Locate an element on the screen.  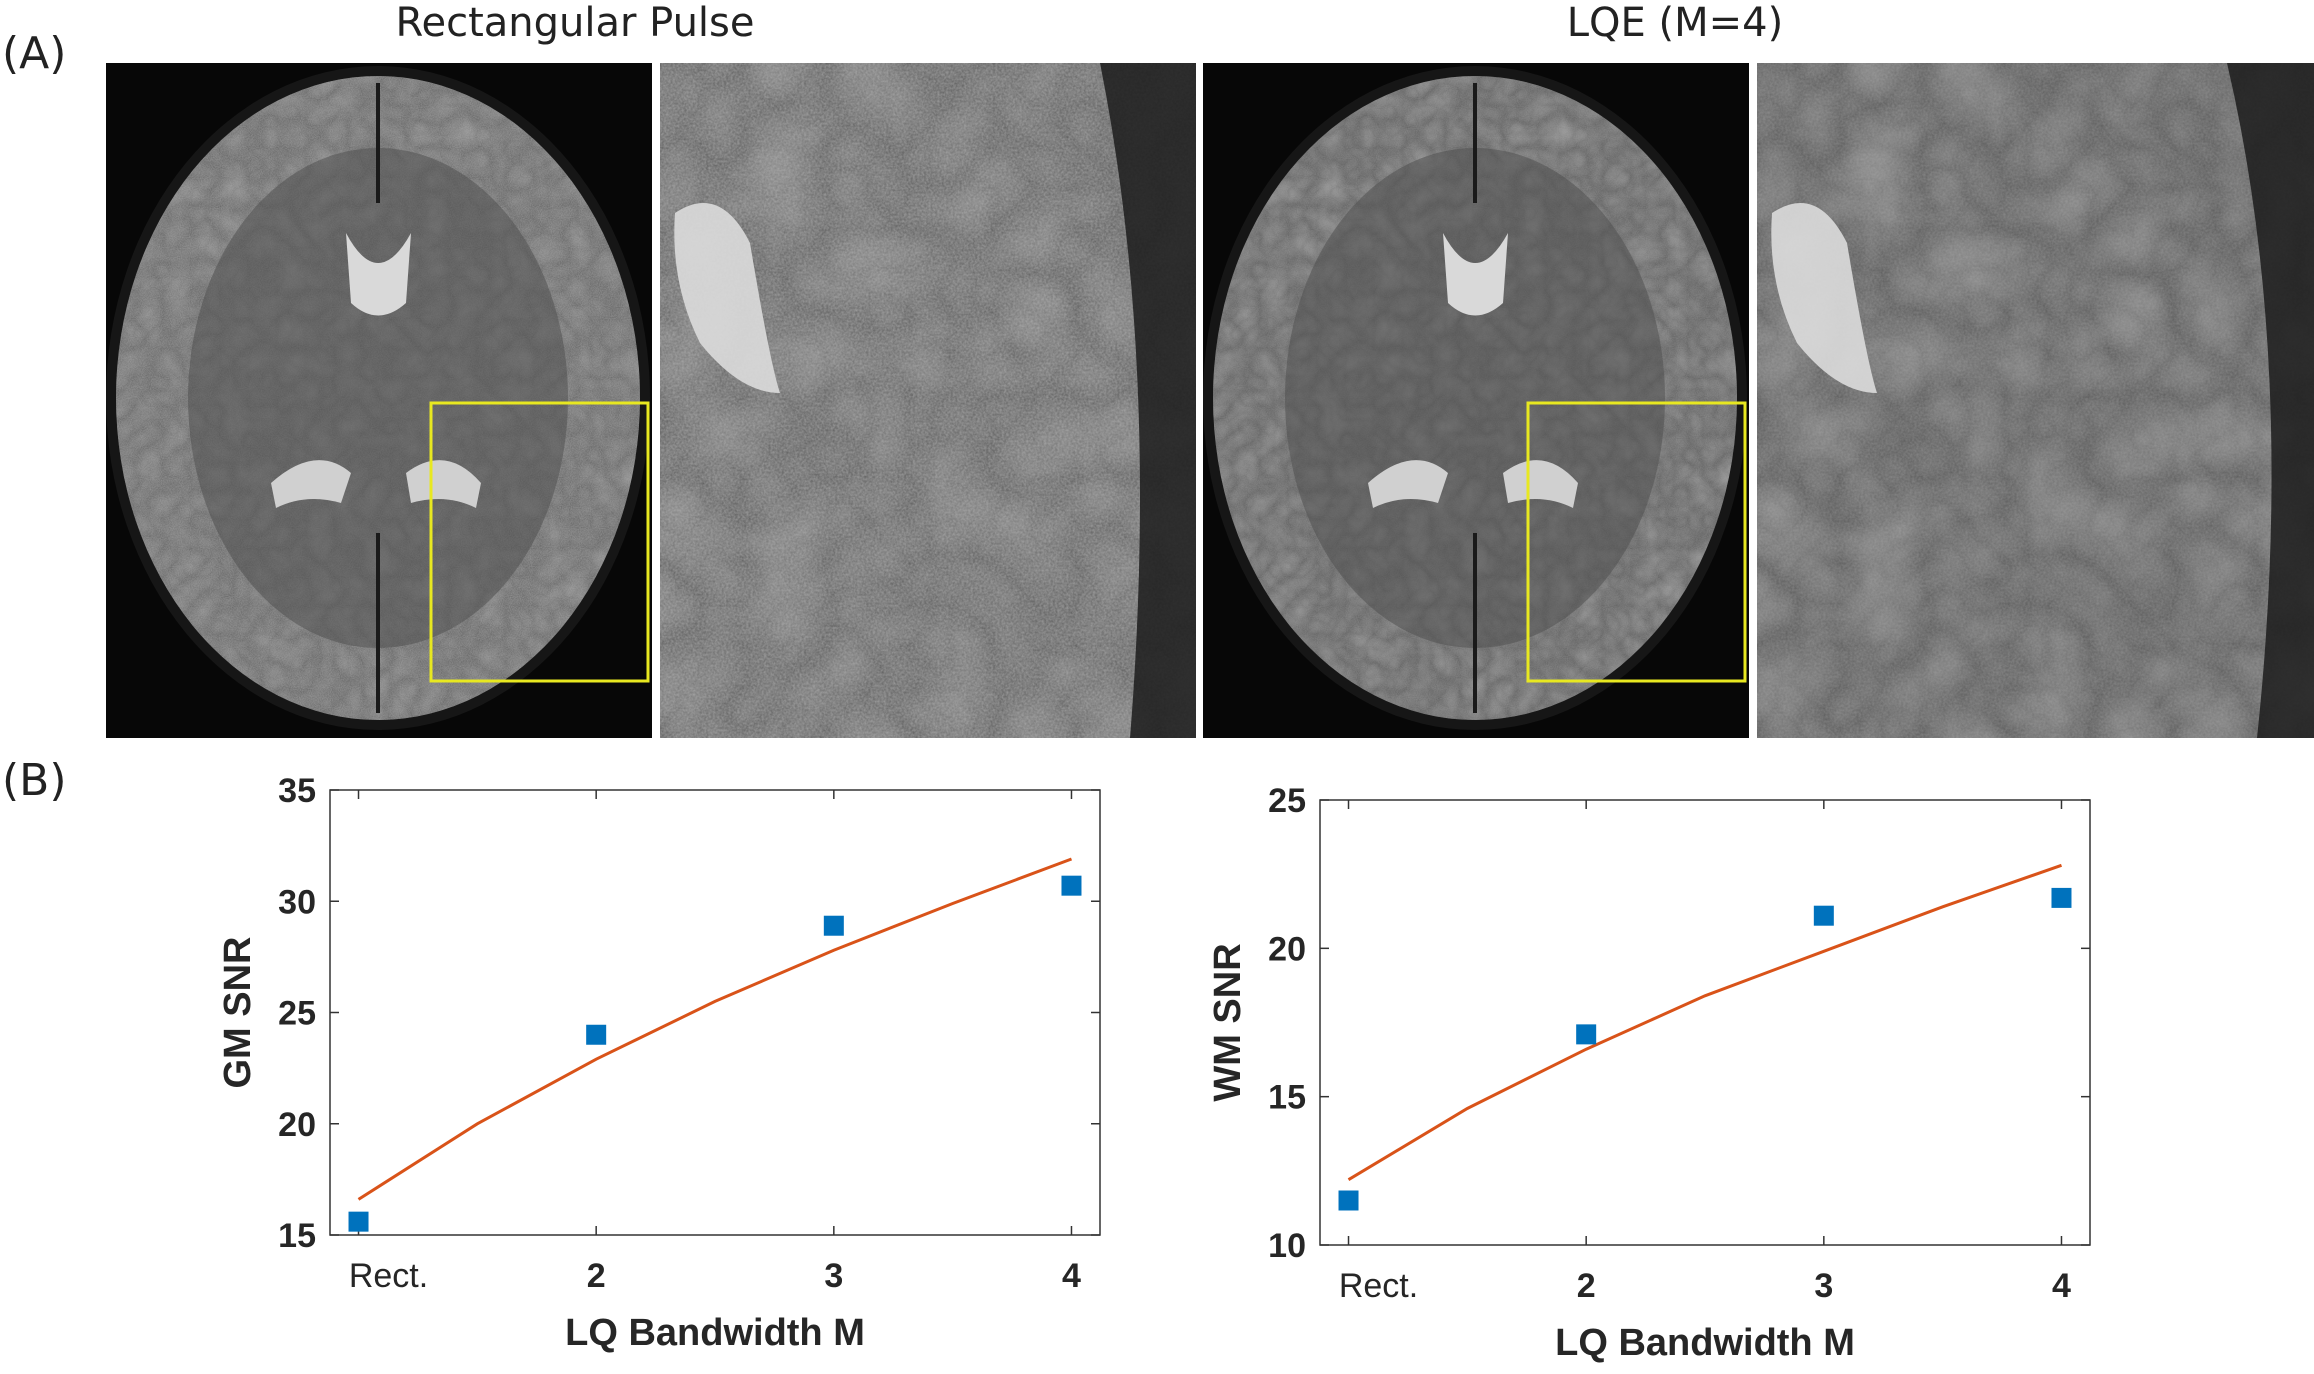
roi-box-rect is located at coordinates (539, 542).